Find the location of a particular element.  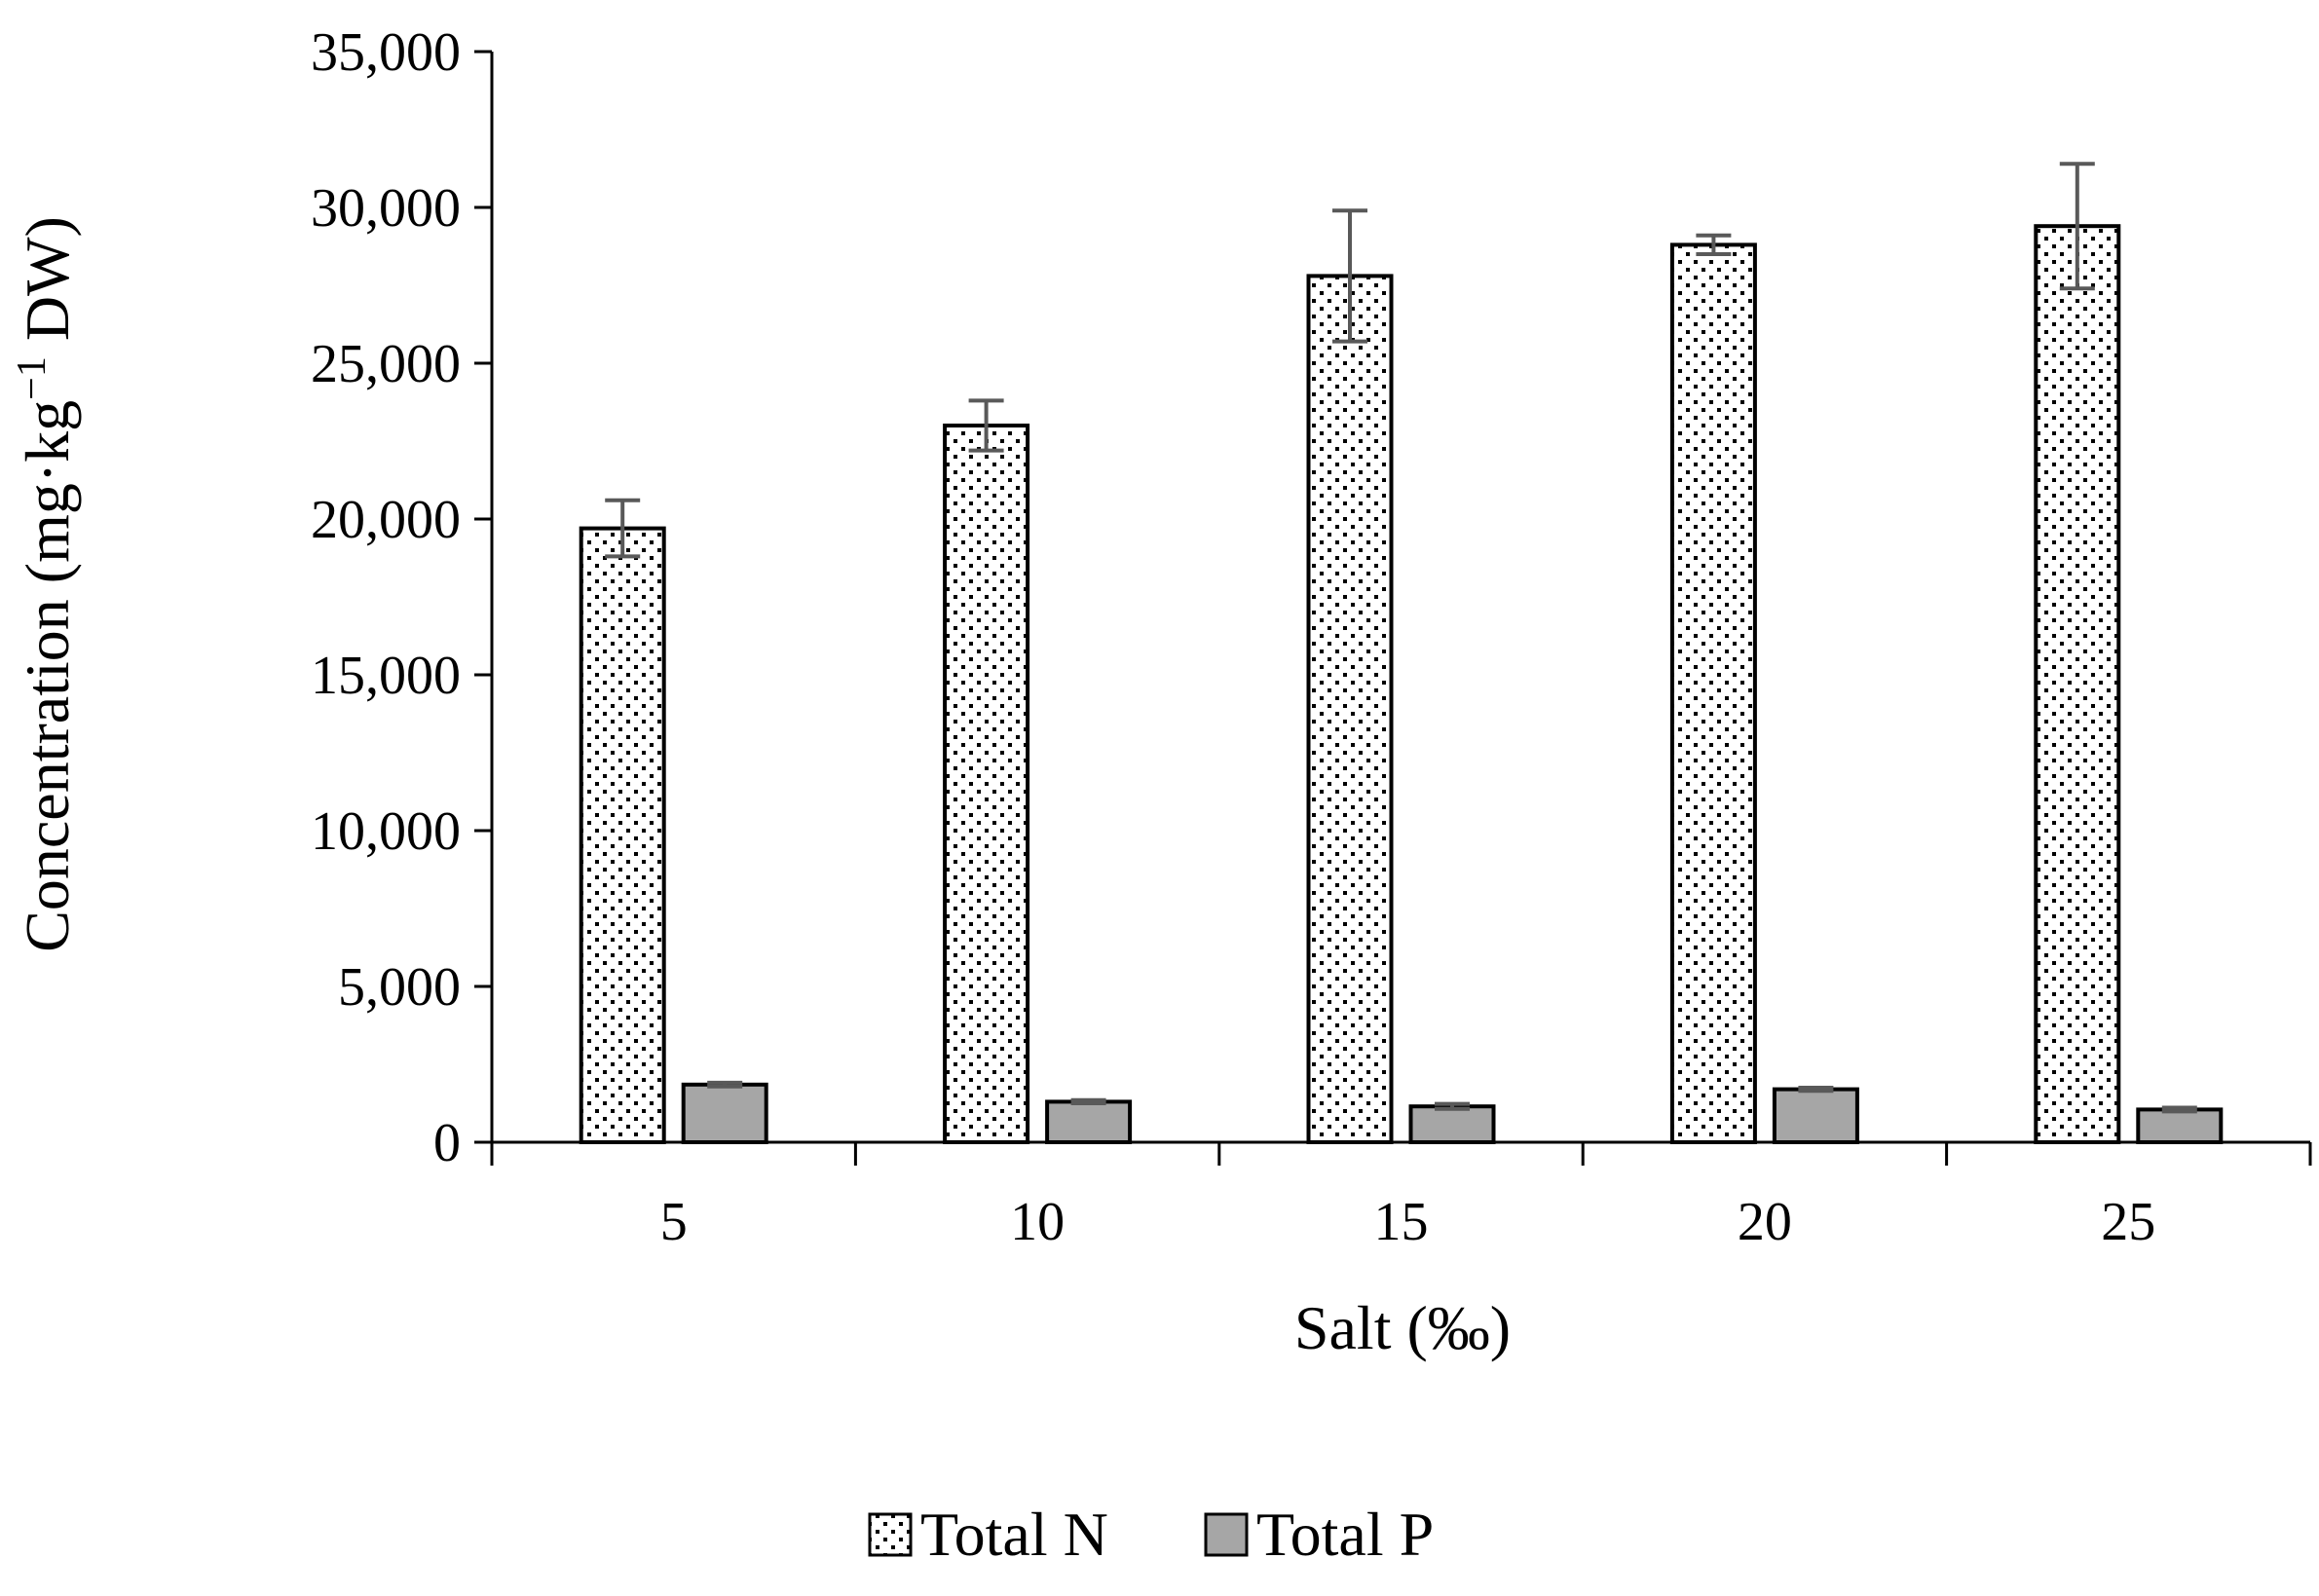

legend-swatch-total-n is located at coordinates (890, 1534).